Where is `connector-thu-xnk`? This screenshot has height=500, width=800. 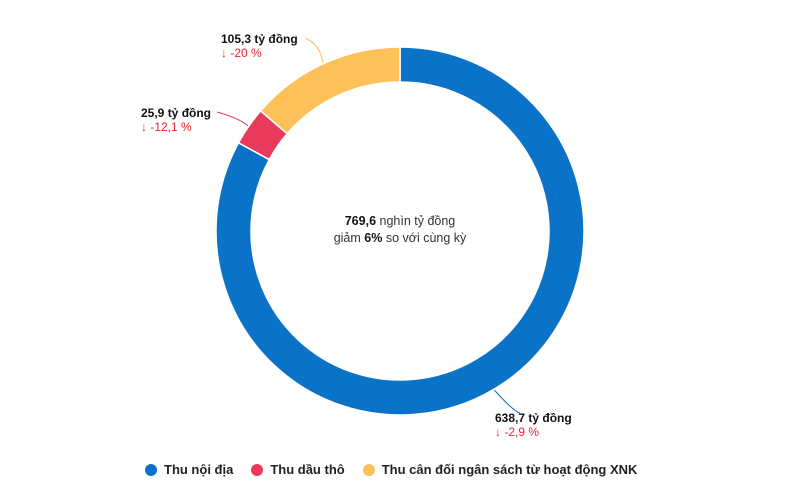 connector-thu-xnk is located at coordinates (314, 50).